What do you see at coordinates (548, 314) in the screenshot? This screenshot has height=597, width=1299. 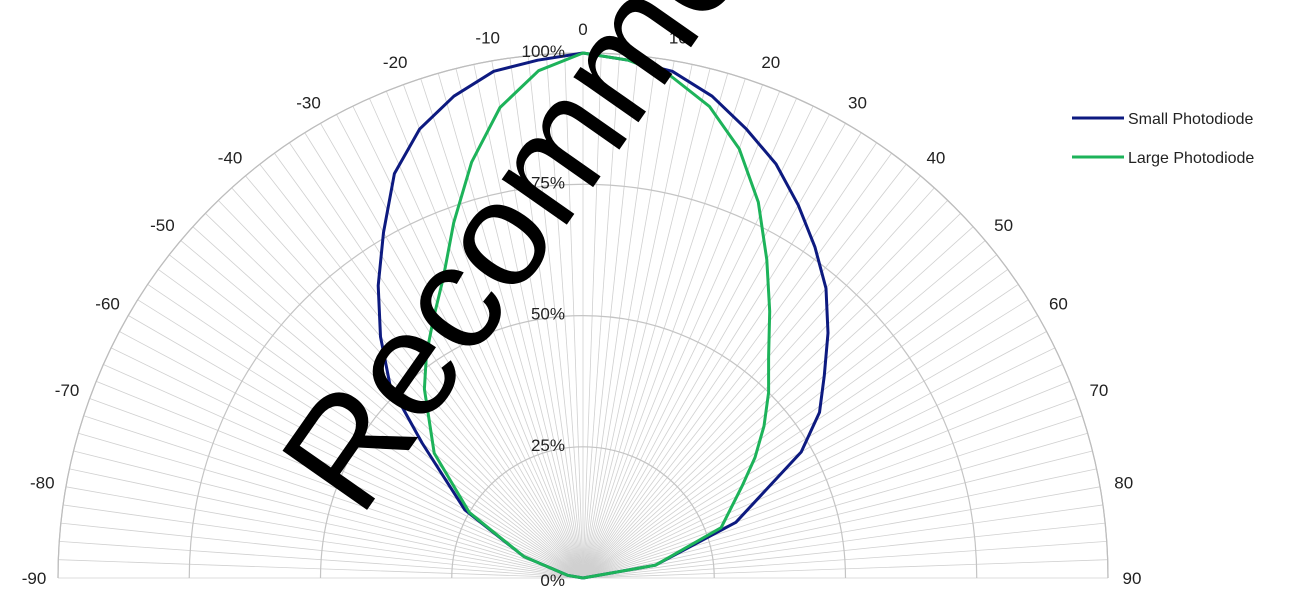 I see `radial-tick-label: 50%` at bounding box center [548, 314].